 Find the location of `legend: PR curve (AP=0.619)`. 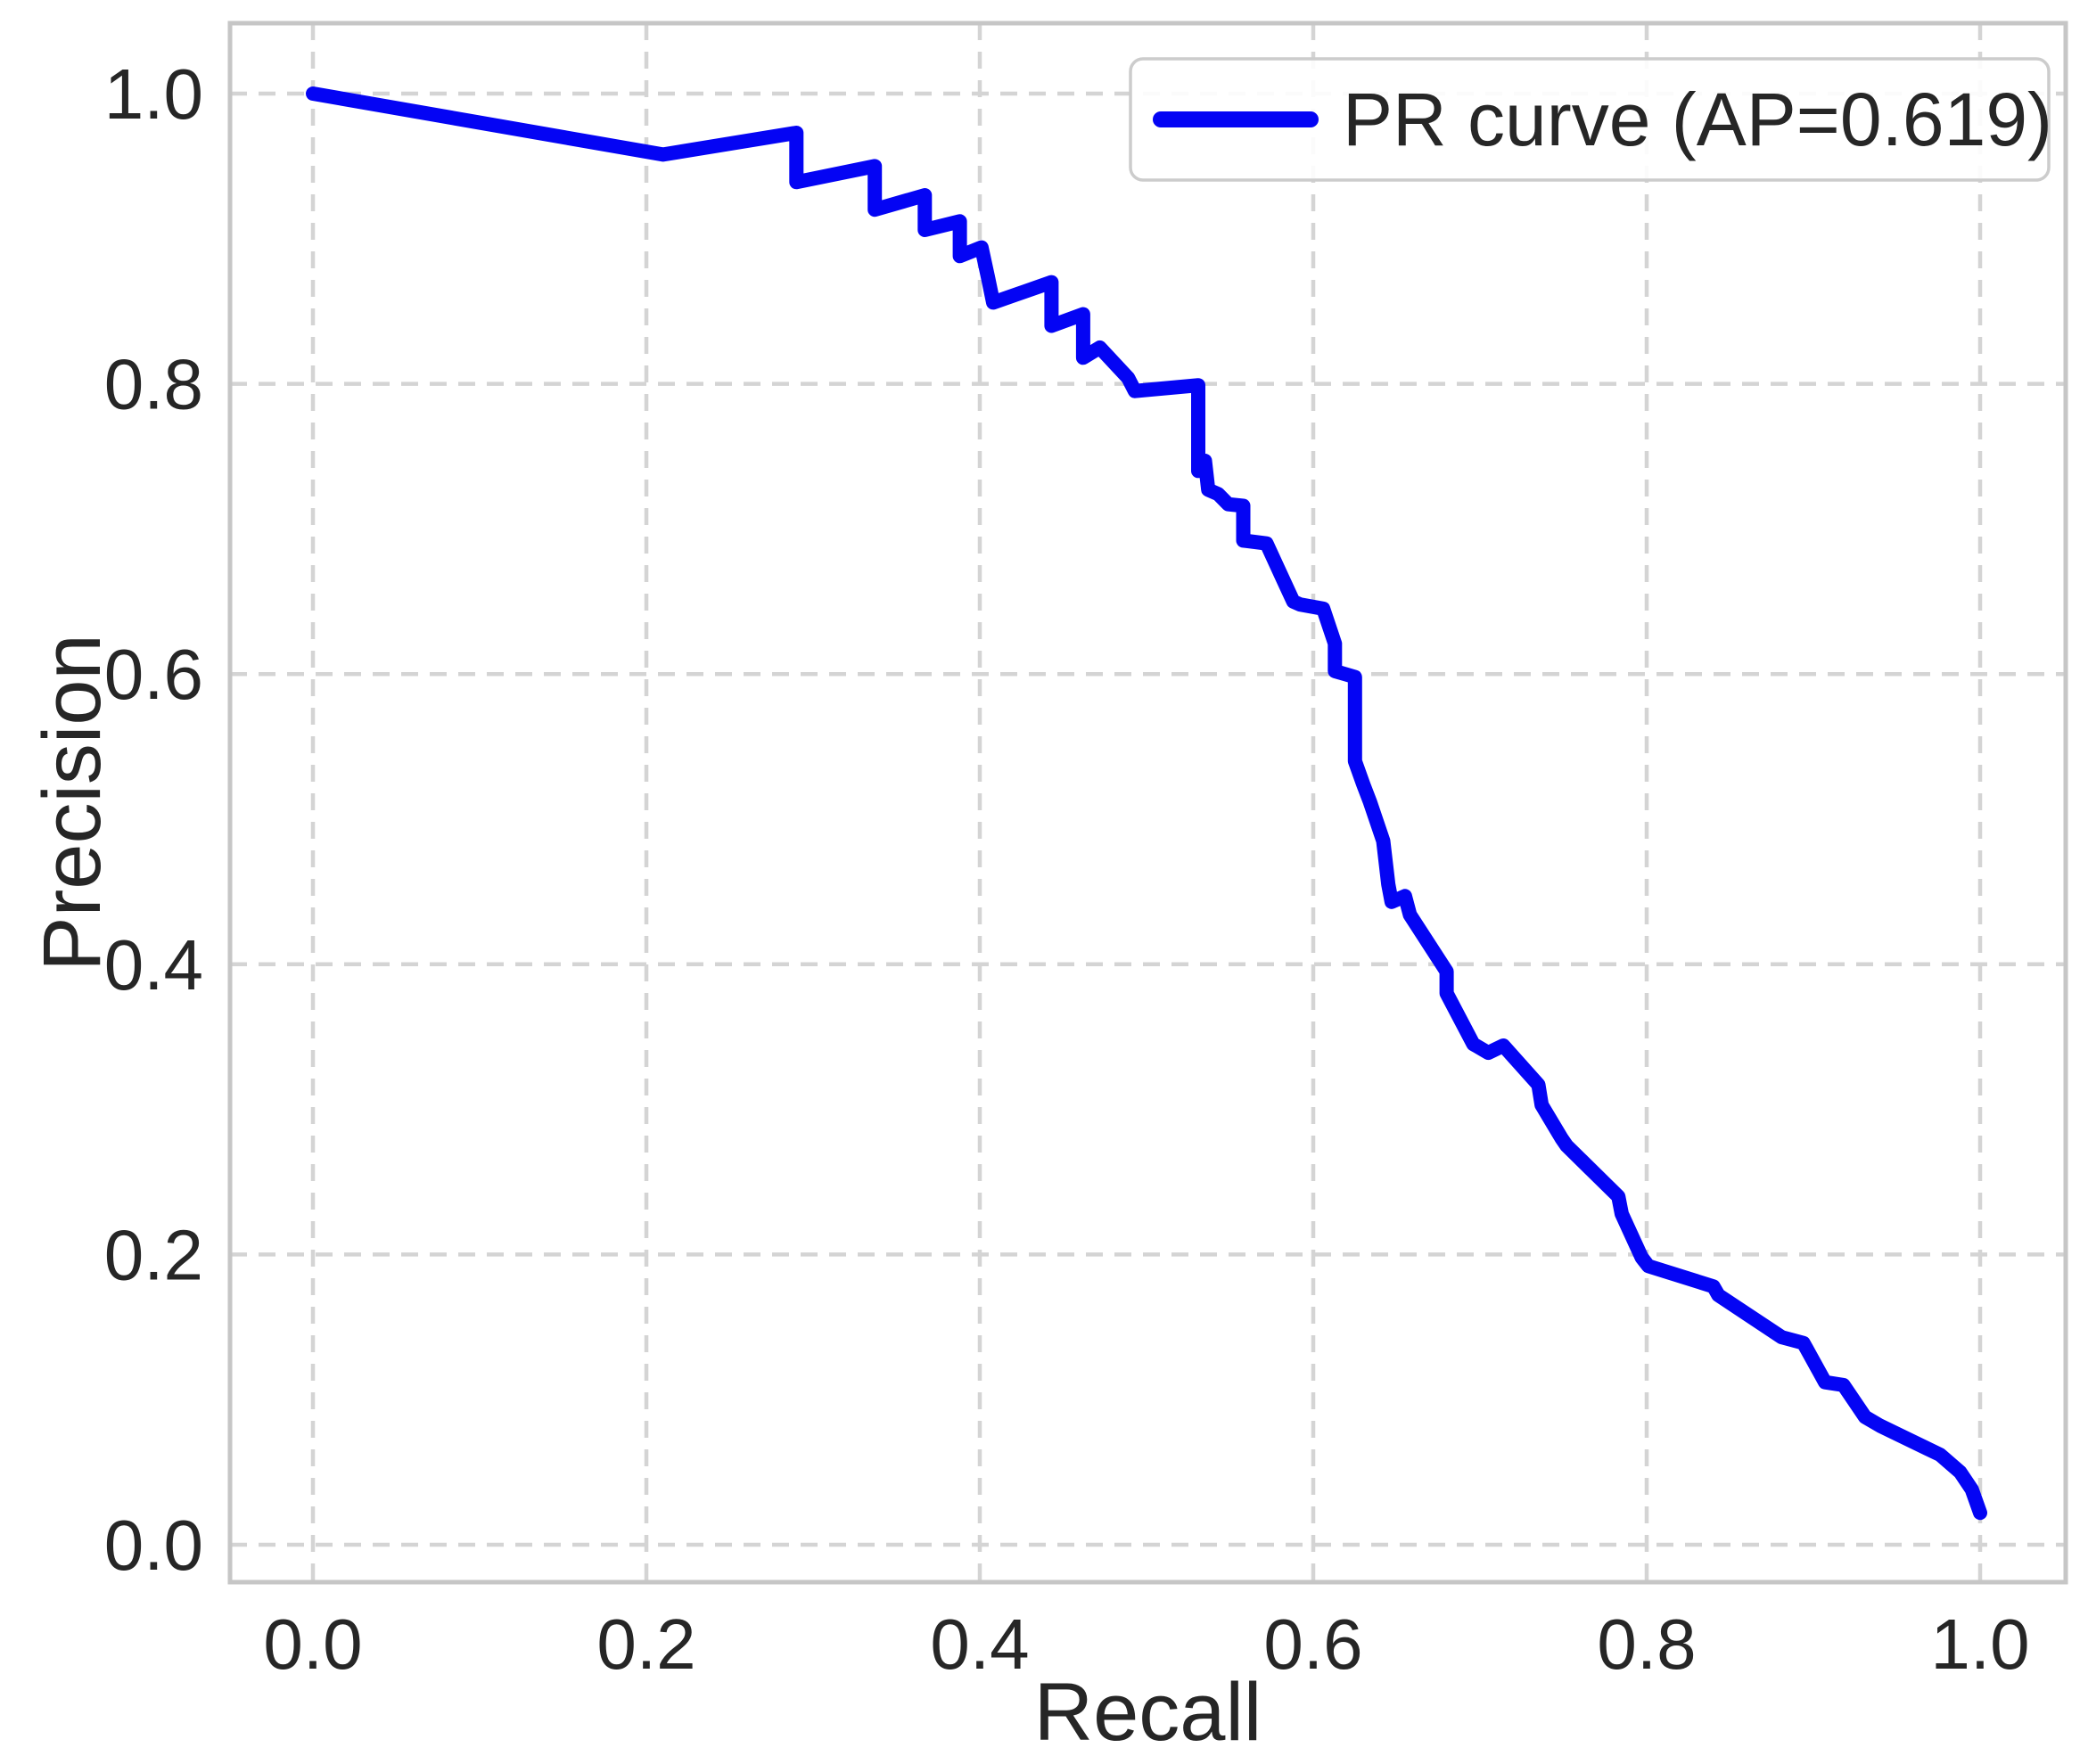

legend: PR curve (AP=0.619) is located at coordinates (1590, 120).